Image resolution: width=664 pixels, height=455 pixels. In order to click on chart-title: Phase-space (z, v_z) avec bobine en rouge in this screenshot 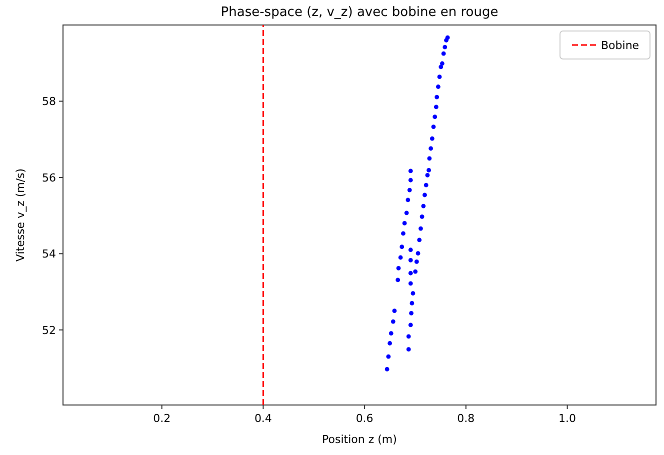, I will do `click(359, 12)`.